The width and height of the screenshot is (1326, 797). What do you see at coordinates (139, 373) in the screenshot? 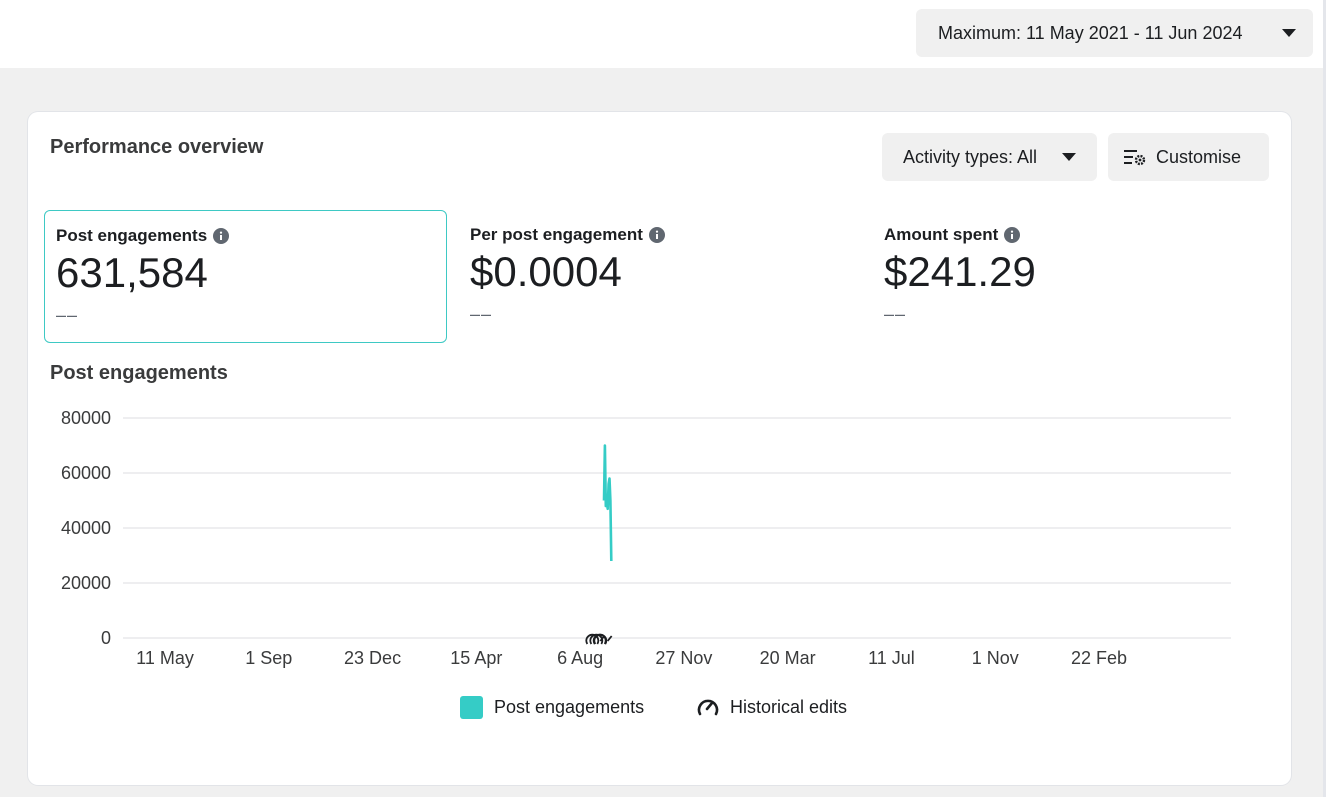
I see `chart-heading: Post engagements` at bounding box center [139, 373].